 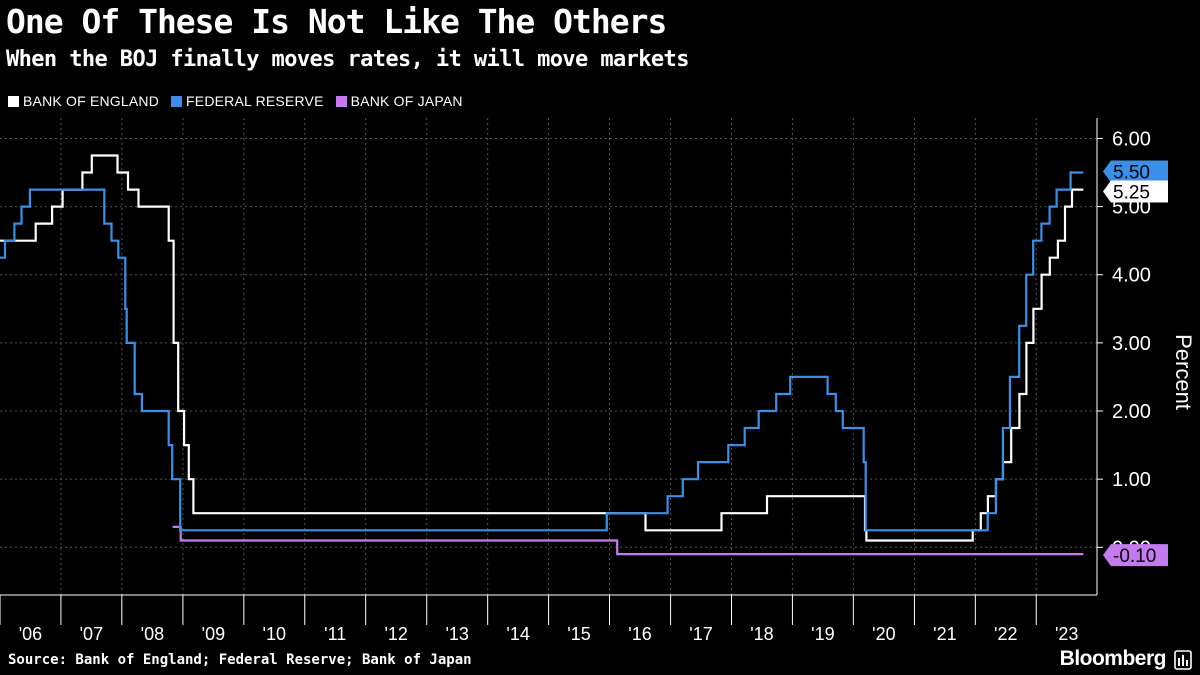 What do you see at coordinates (1113, 658) in the screenshot?
I see `brand-logo: Bloomberg` at bounding box center [1113, 658].